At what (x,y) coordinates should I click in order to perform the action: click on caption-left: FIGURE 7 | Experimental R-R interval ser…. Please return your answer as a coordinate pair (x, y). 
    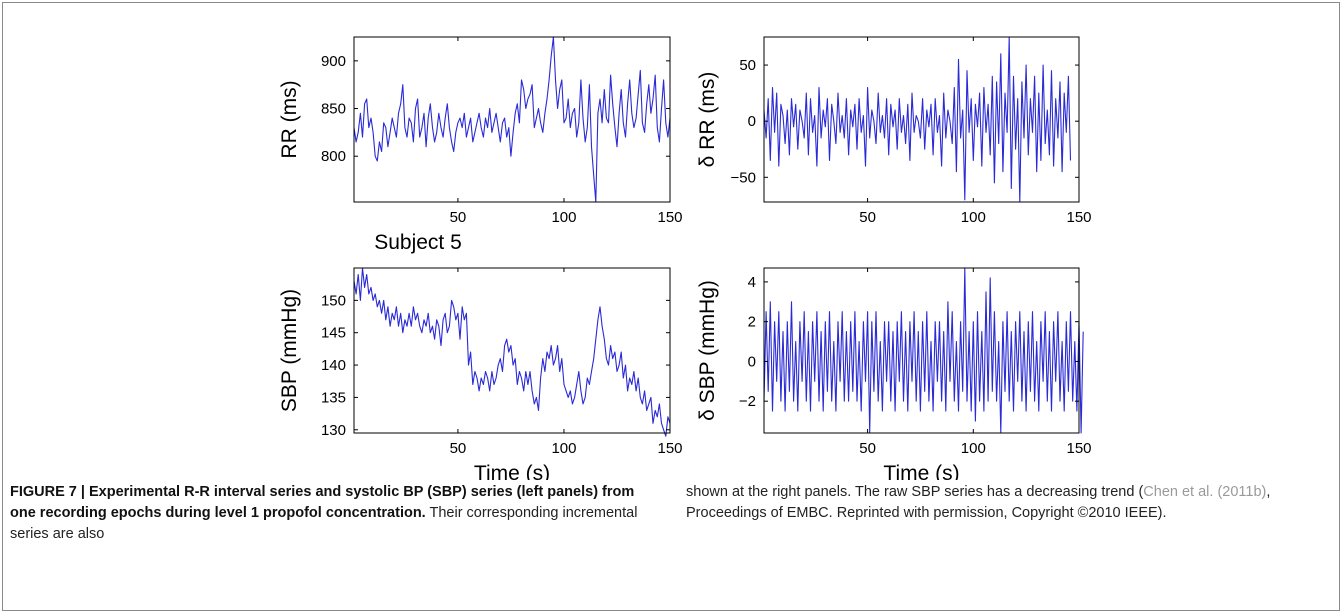
    Looking at the image, I should click on (326, 513).